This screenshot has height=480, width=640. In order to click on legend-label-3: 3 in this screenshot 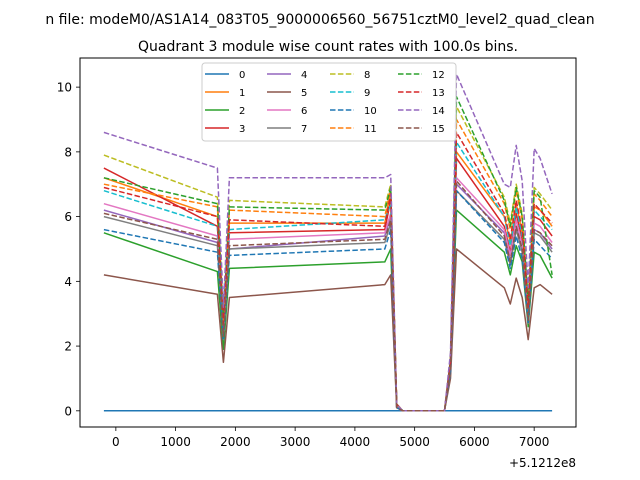, I will do `click(242, 129)`.